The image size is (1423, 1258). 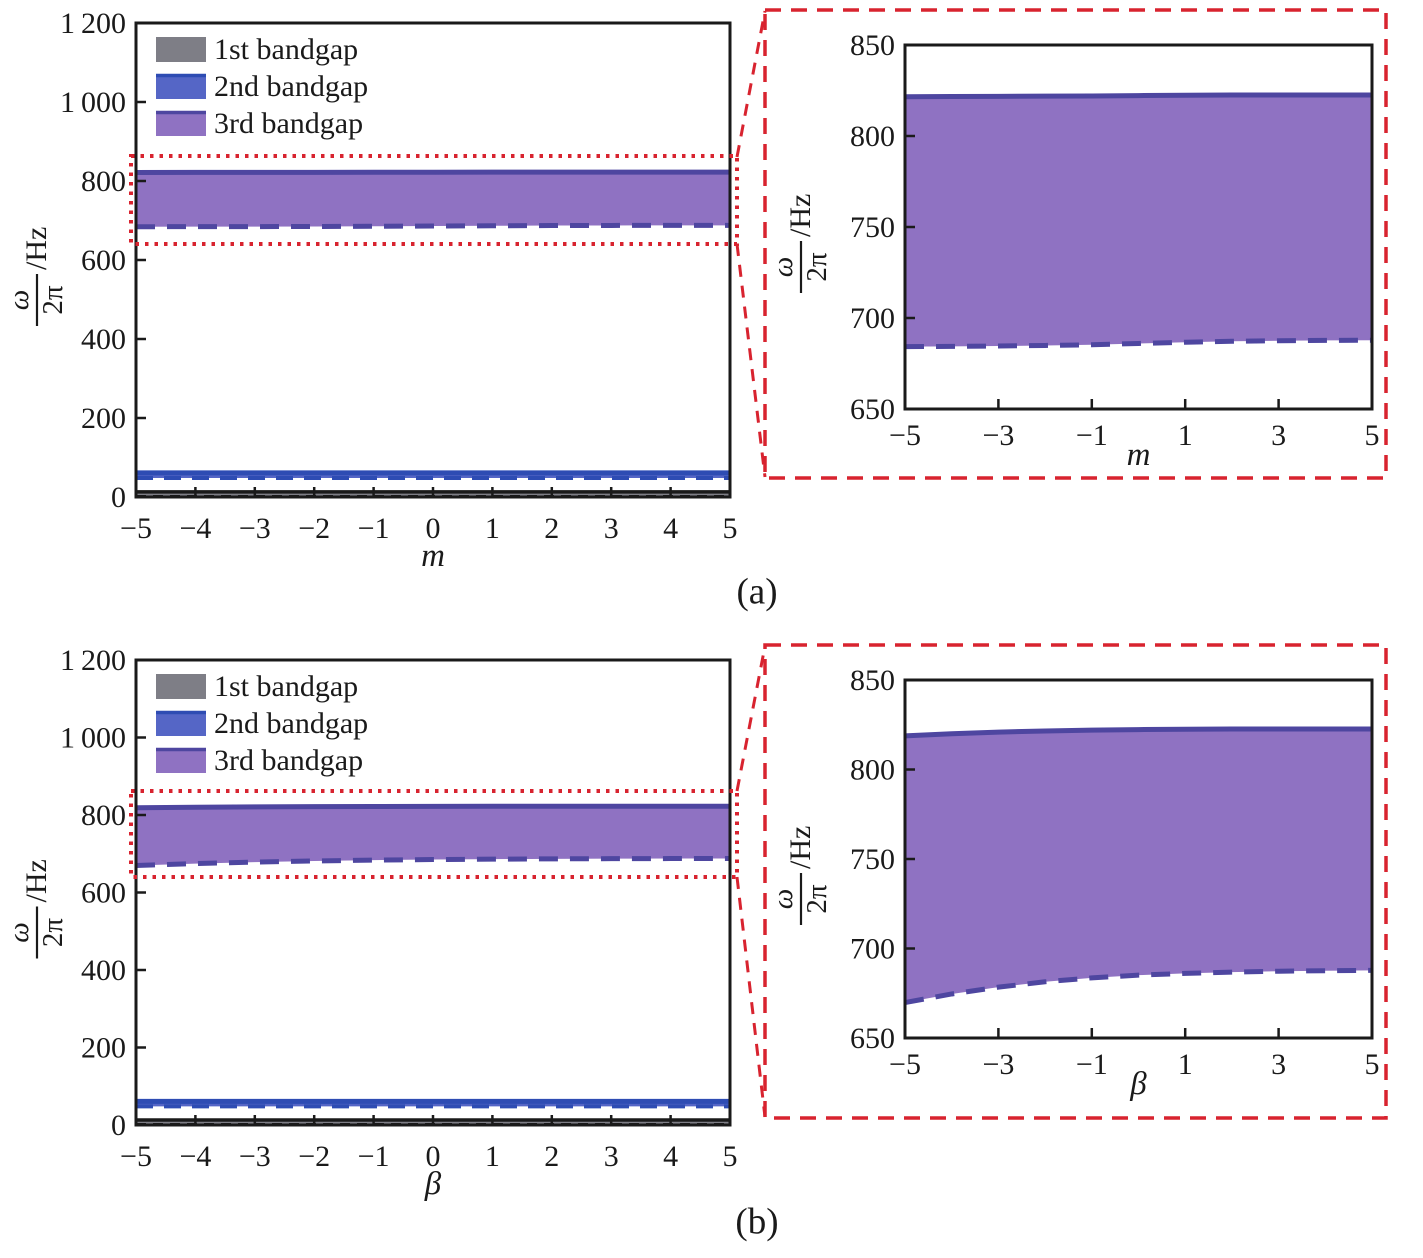 What do you see at coordinates (314, 1156) in the screenshot?
I see `panel-b-main-x-tick-label: −2` at bounding box center [314, 1156].